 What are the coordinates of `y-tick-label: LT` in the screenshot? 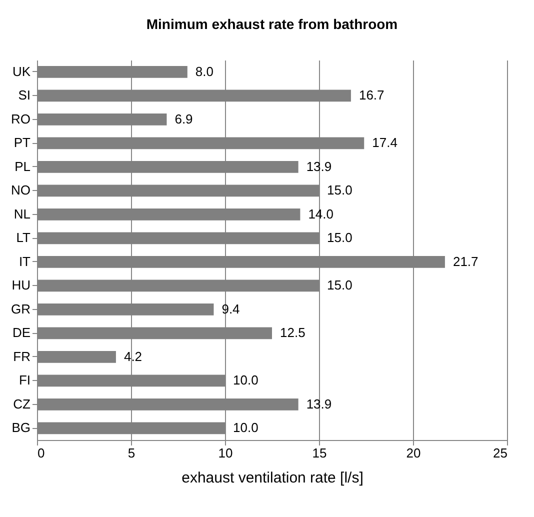 It's located at (23, 238).